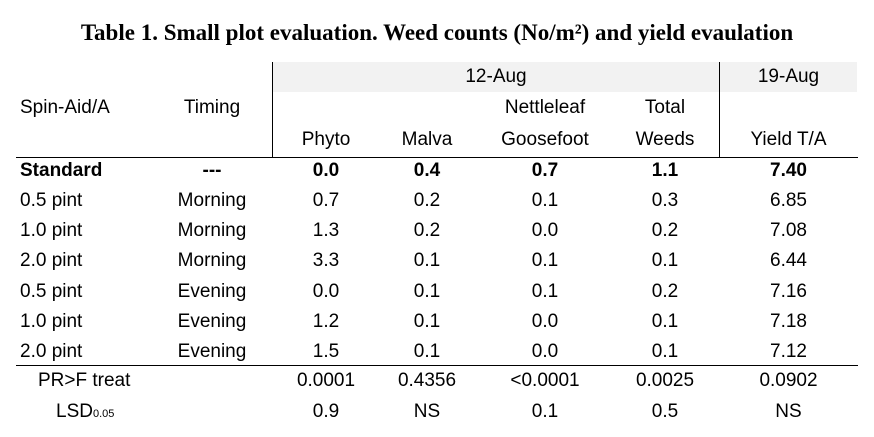 The width and height of the screenshot is (874, 437). I want to click on cell-malva: 0.4, so click(427, 170).